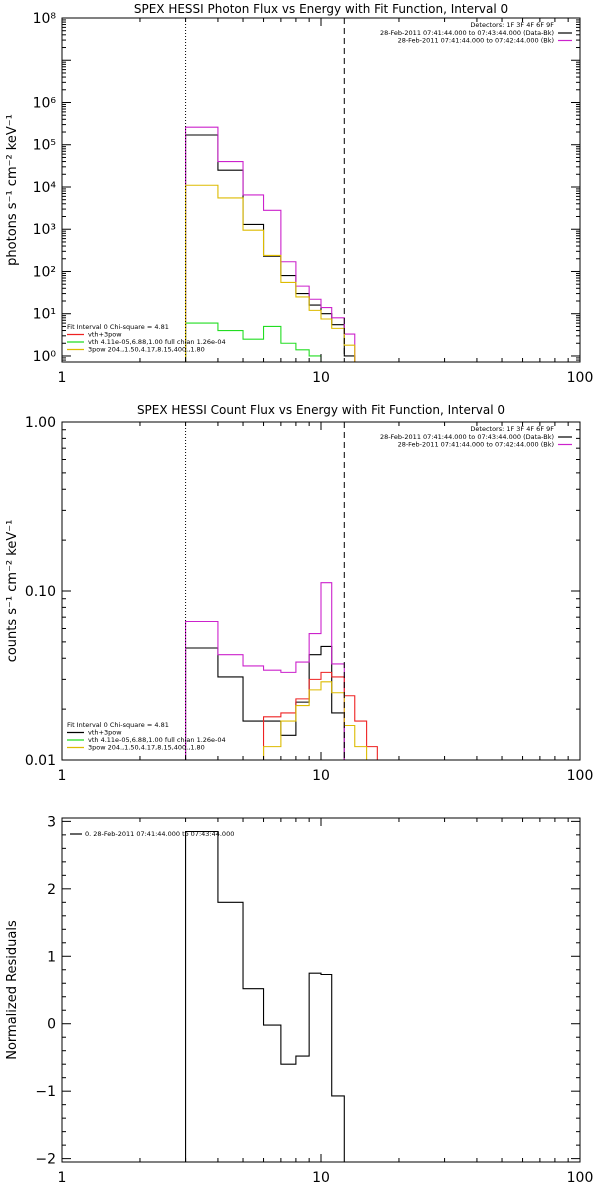  What do you see at coordinates (320, 715) in the screenshot?
I see `series-line-vth-3pow-fit` at bounding box center [320, 715].